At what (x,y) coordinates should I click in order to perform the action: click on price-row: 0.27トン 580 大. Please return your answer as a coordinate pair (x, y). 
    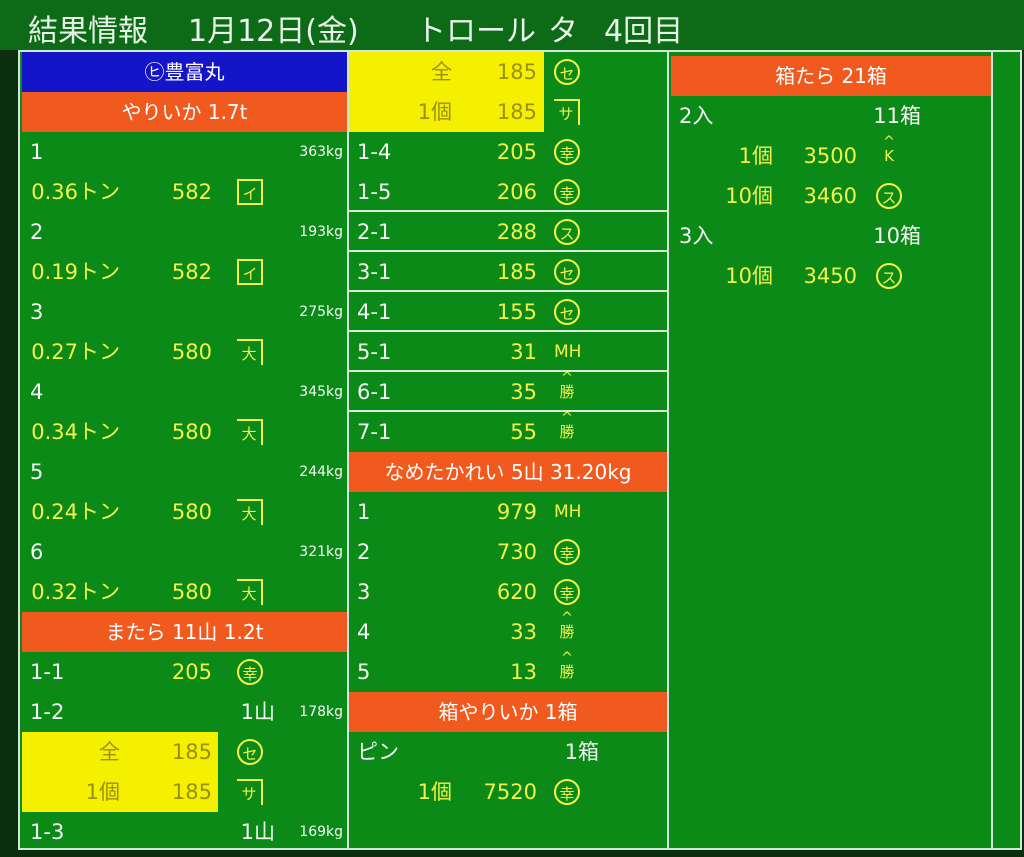
    Looking at the image, I should click on (184, 352).